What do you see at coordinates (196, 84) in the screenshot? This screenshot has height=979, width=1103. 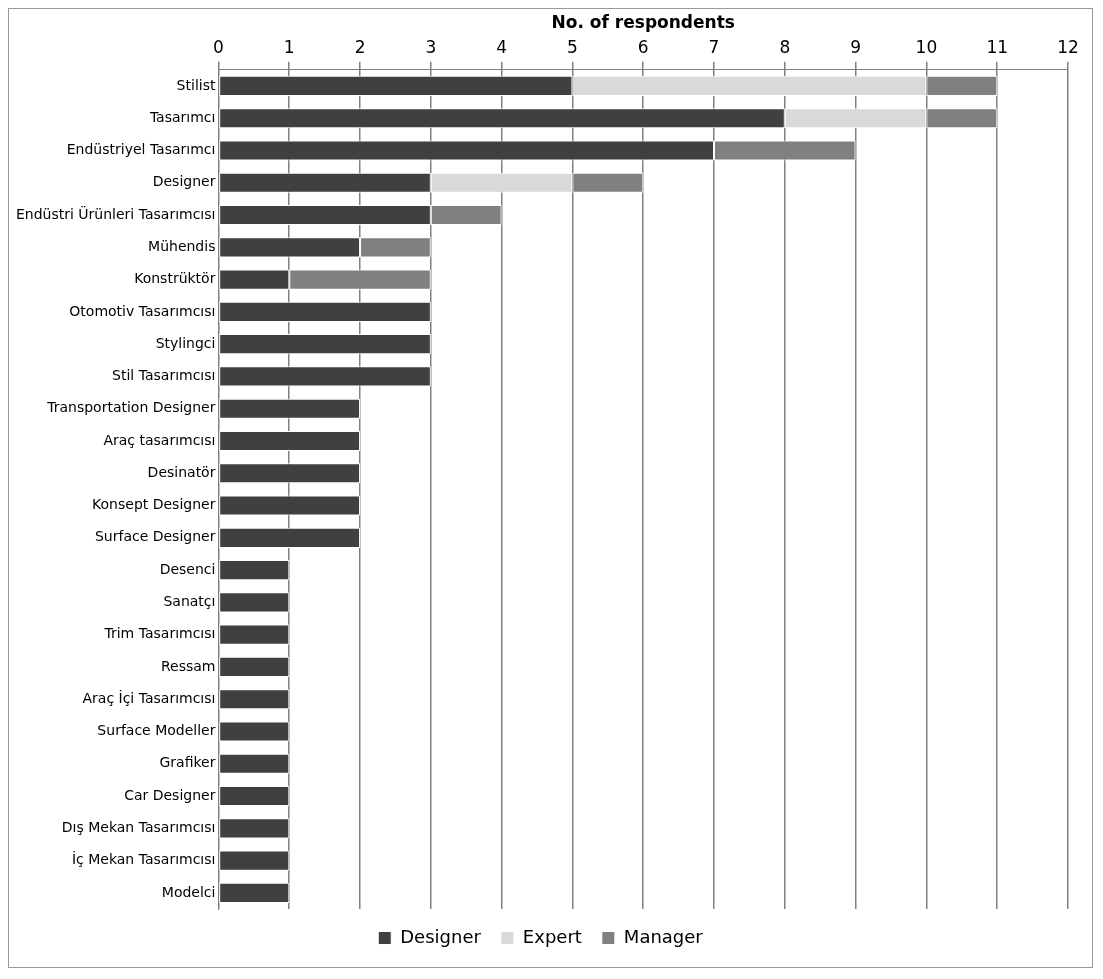 I see `y-tick-label: Stilist` at bounding box center [196, 84].